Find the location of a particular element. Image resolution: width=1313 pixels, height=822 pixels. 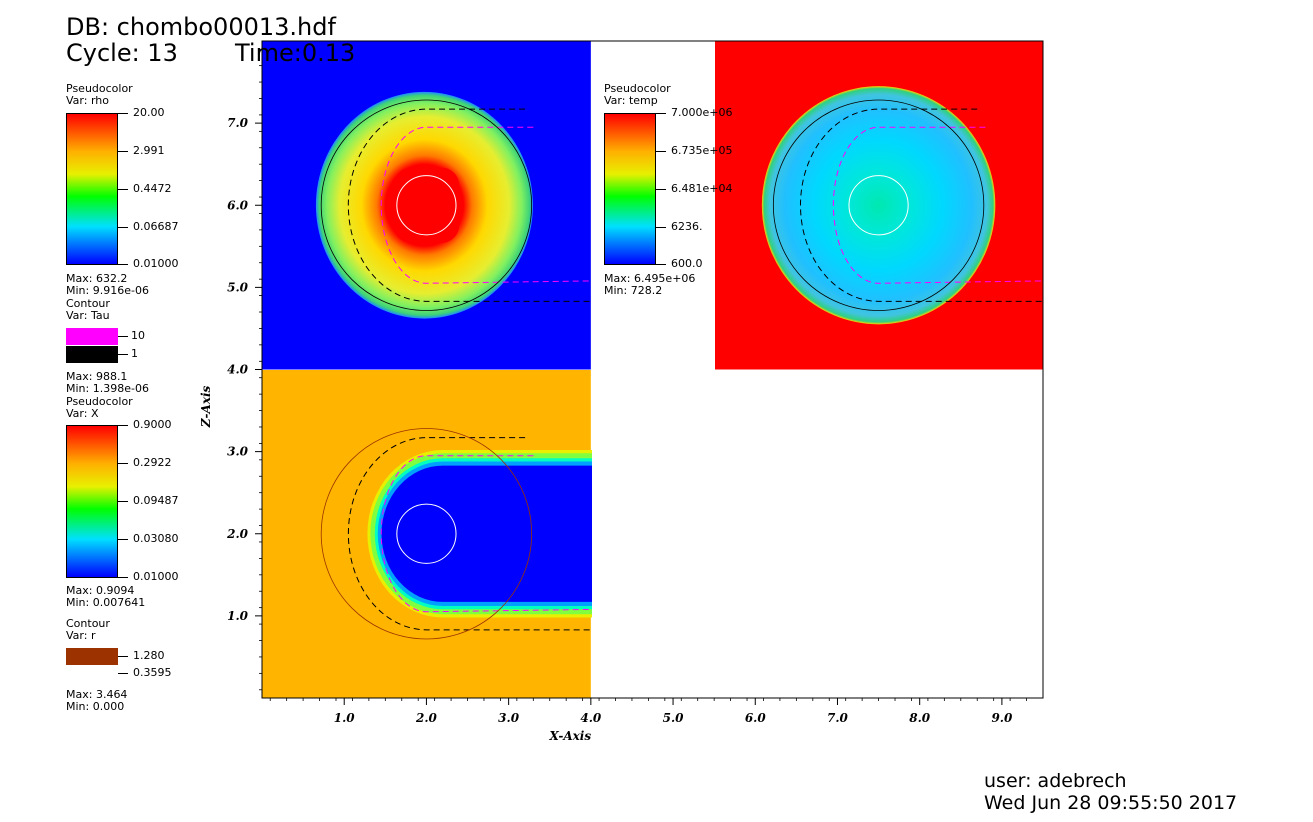

legend-x-tick-label: 0.2922 is located at coordinates (152, 462).